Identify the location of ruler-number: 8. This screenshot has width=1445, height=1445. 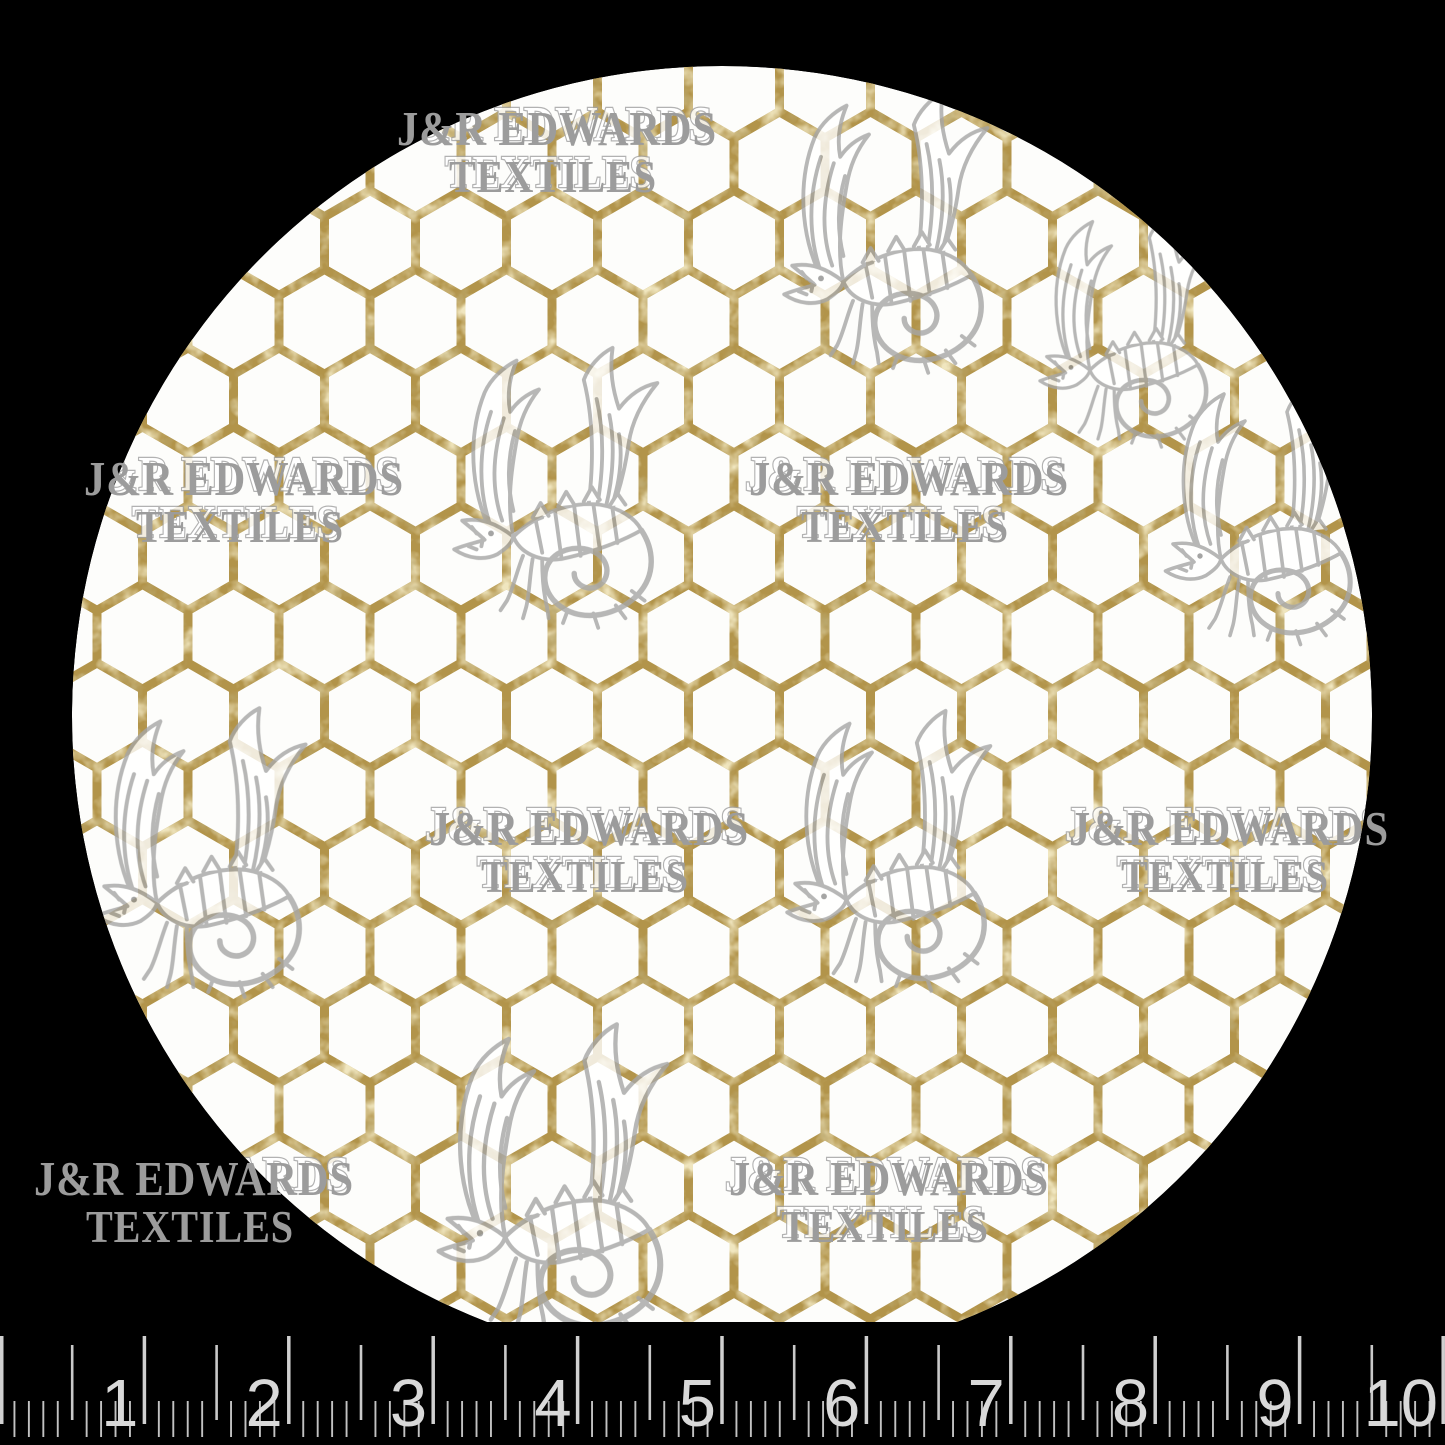
(1130, 1403).